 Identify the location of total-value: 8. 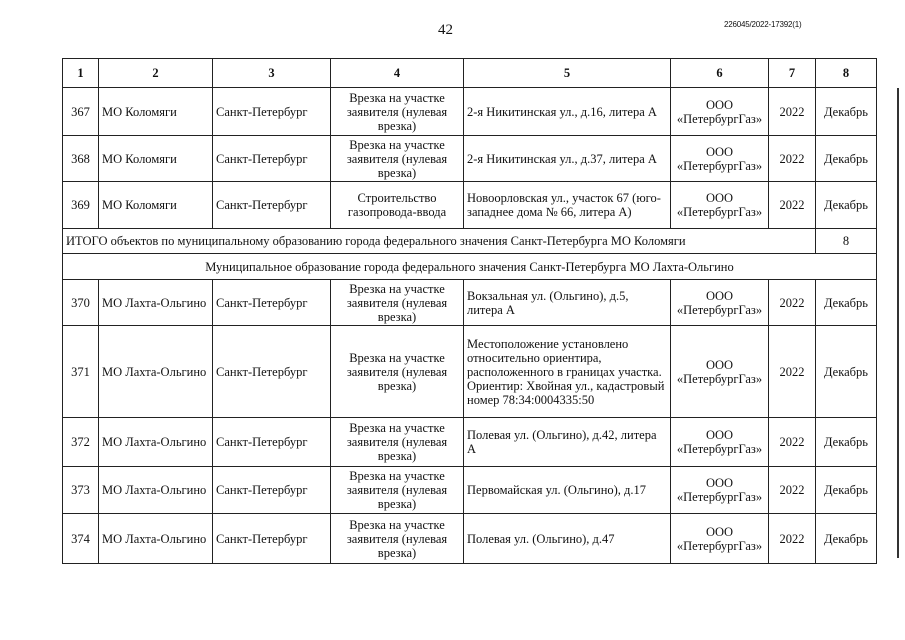
(846, 241).